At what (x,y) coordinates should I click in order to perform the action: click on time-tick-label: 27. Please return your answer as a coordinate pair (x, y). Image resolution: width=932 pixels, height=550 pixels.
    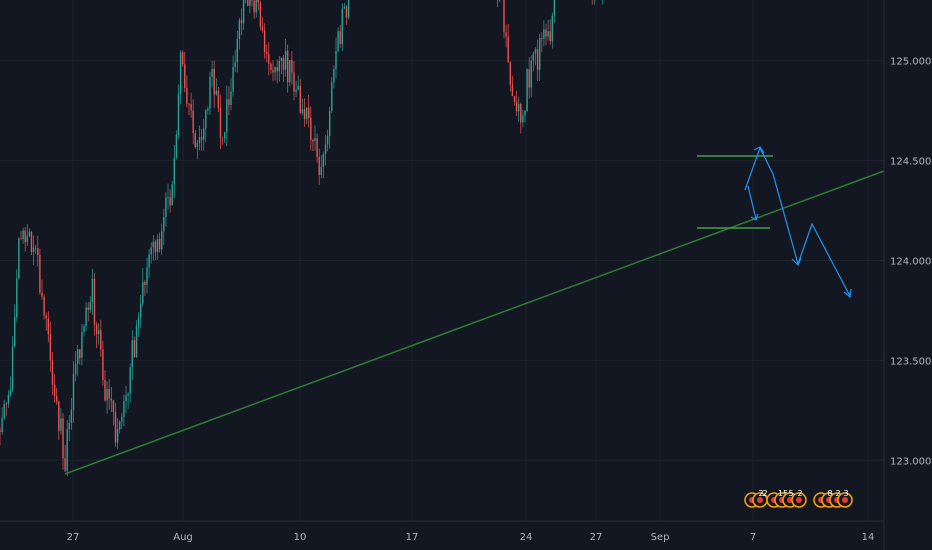
    Looking at the image, I should click on (73, 537).